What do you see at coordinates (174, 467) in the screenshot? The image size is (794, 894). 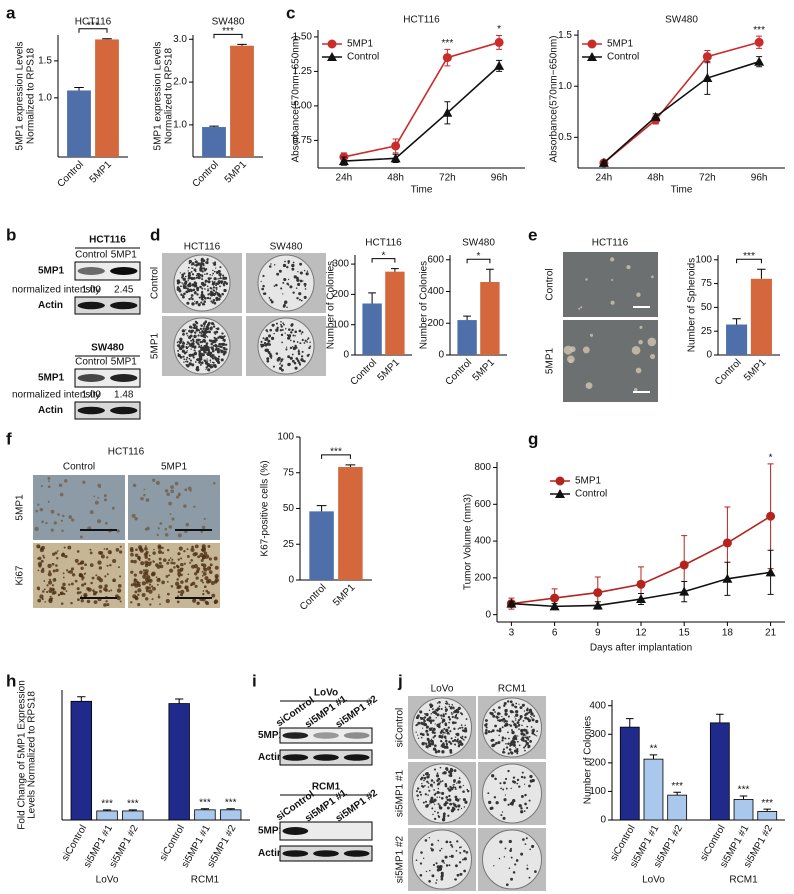 I see `column-label: 5MP1` at bounding box center [174, 467].